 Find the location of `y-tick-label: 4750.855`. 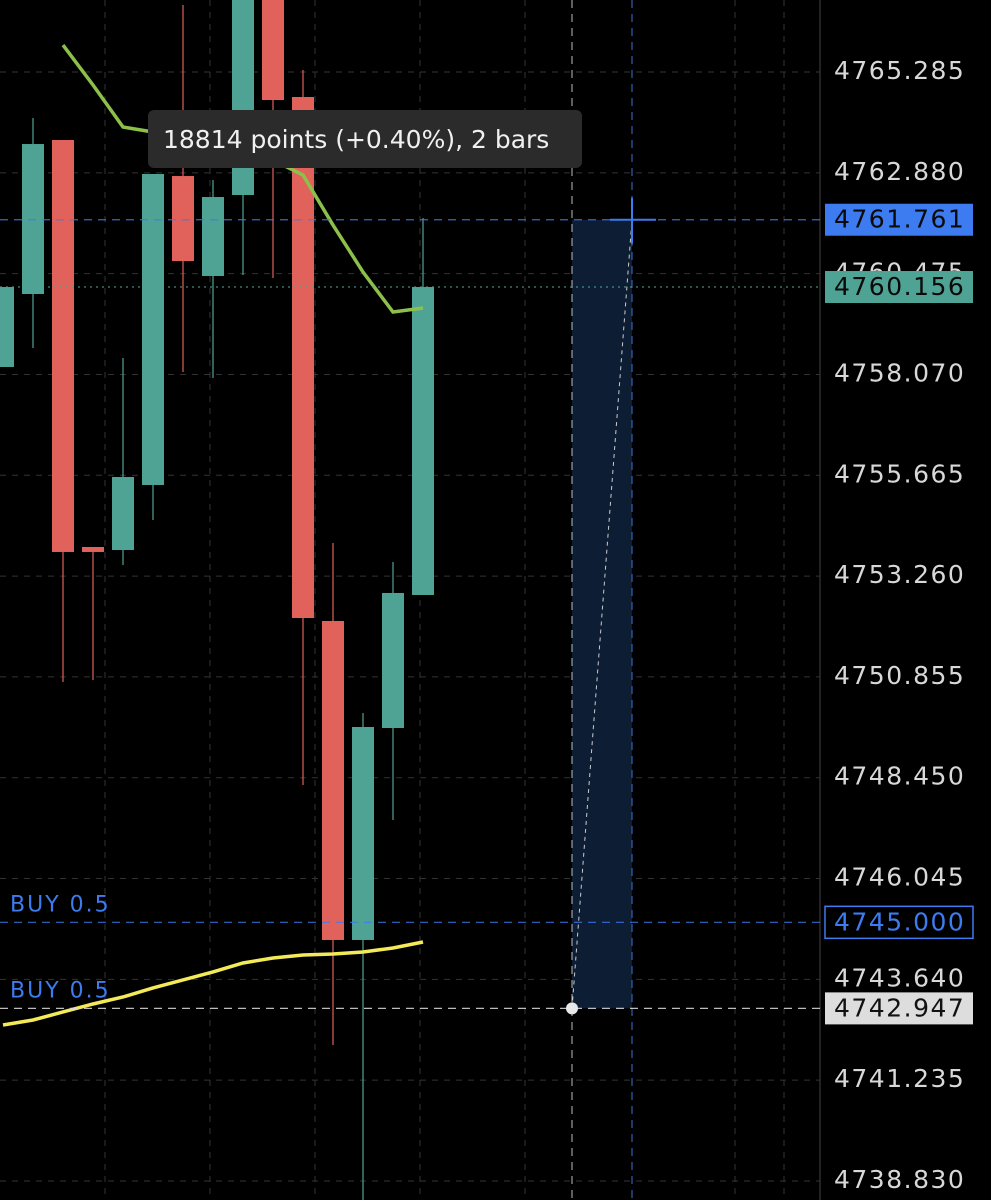

y-tick-label: 4750.855 is located at coordinates (899, 675).